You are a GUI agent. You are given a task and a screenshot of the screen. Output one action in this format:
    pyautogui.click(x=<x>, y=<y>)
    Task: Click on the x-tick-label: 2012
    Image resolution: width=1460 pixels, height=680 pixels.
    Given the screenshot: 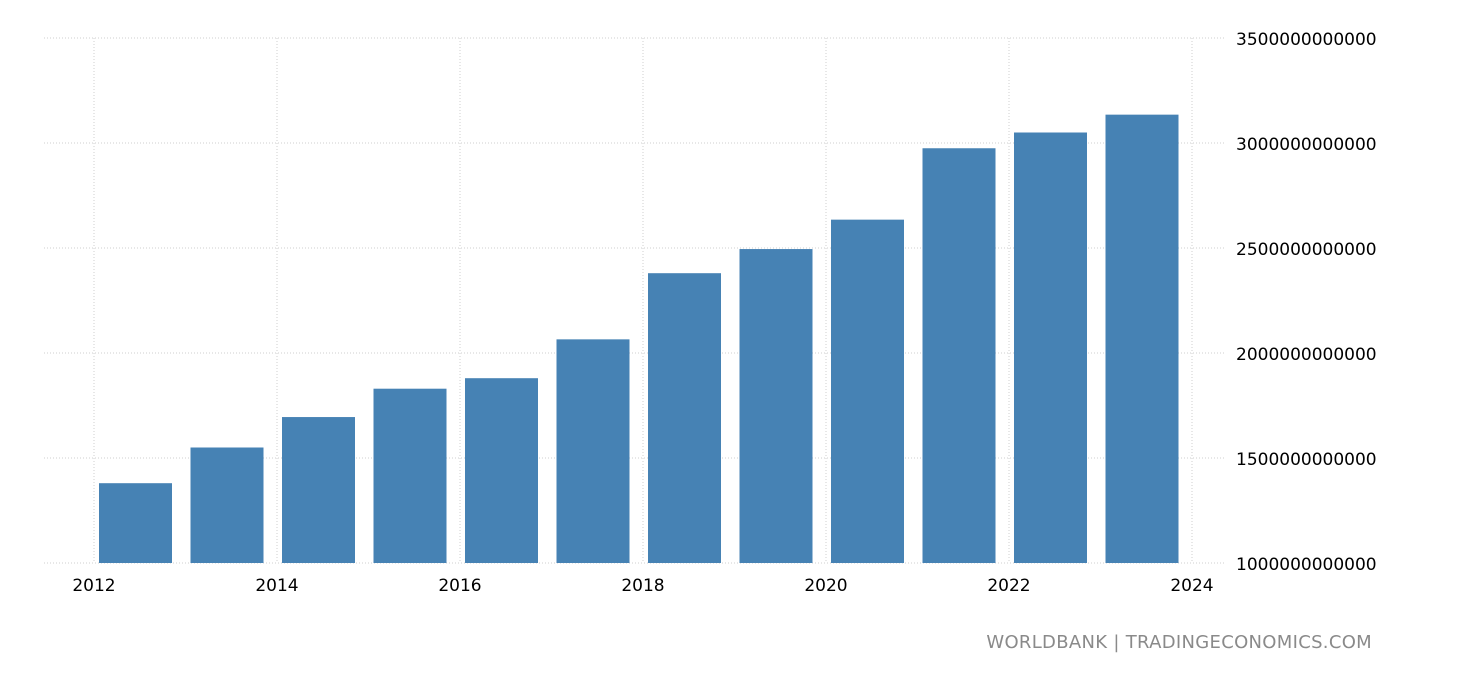 What is the action you would take?
    pyautogui.click(x=93, y=586)
    